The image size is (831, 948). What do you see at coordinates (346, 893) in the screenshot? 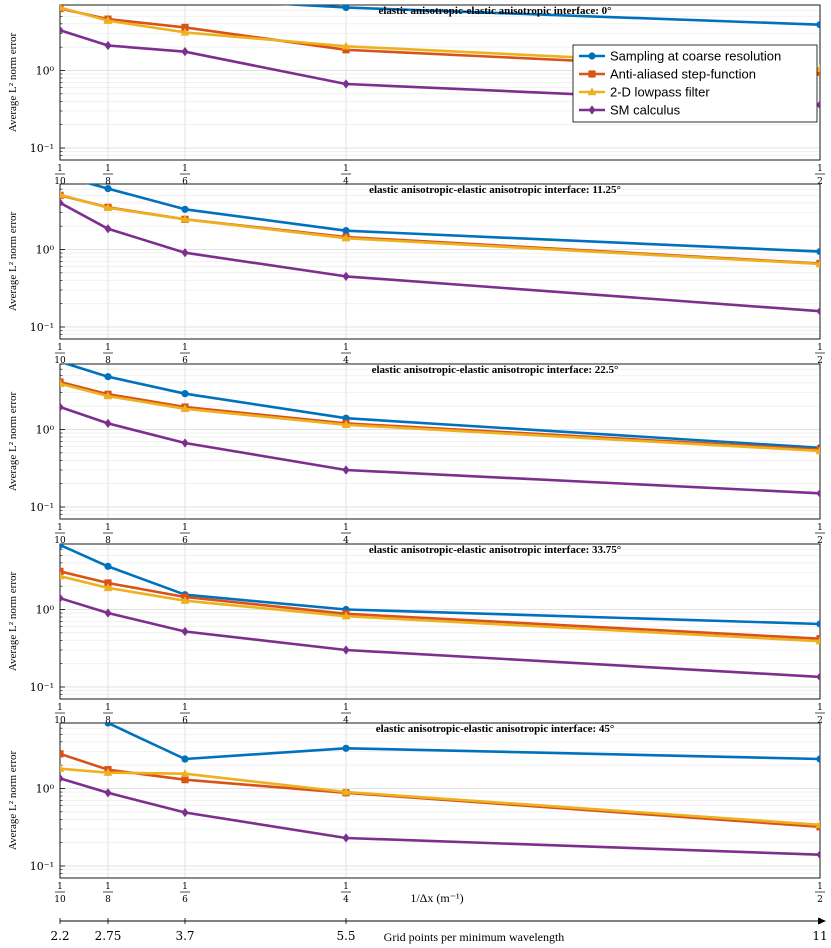
I see `x-tick-label: 14` at bounding box center [346, 893].